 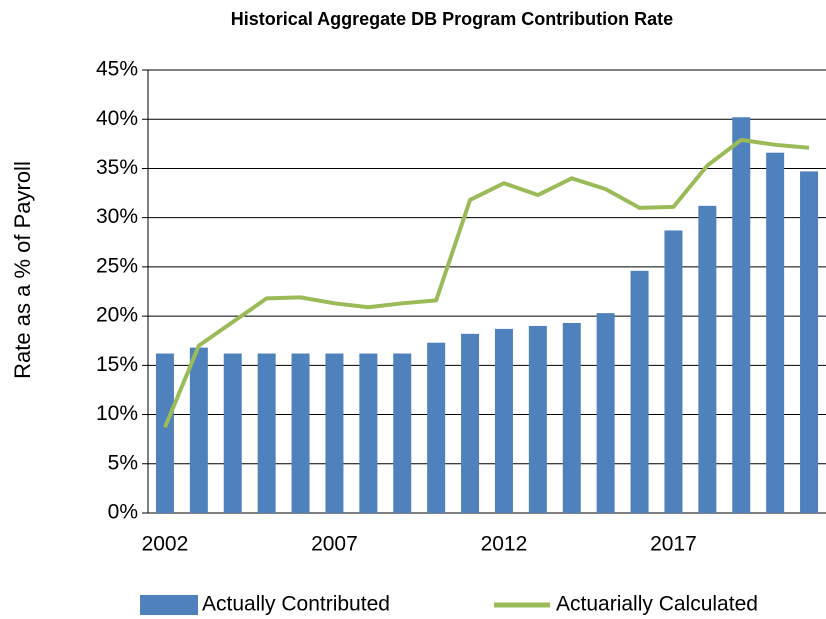 I want to click on y-axis-label: Rate as a % of Payroll, so click(x=22, y=270).